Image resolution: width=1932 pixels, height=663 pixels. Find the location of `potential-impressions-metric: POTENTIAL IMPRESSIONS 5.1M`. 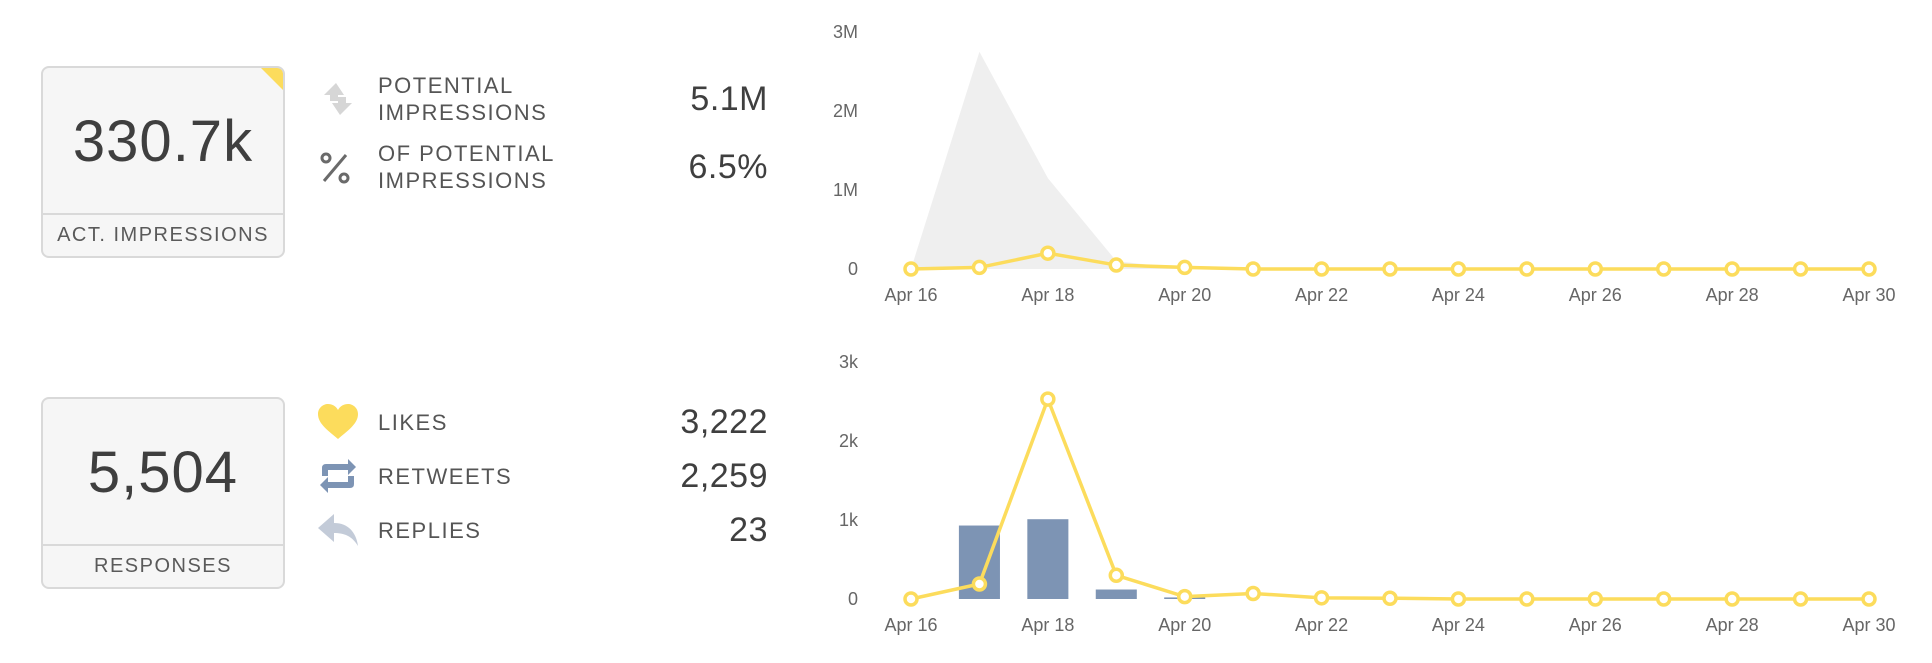

potential-impressions-metric: POTENTIAL IMPRESSIONS 5.1M is located at coordinates (546, 99).